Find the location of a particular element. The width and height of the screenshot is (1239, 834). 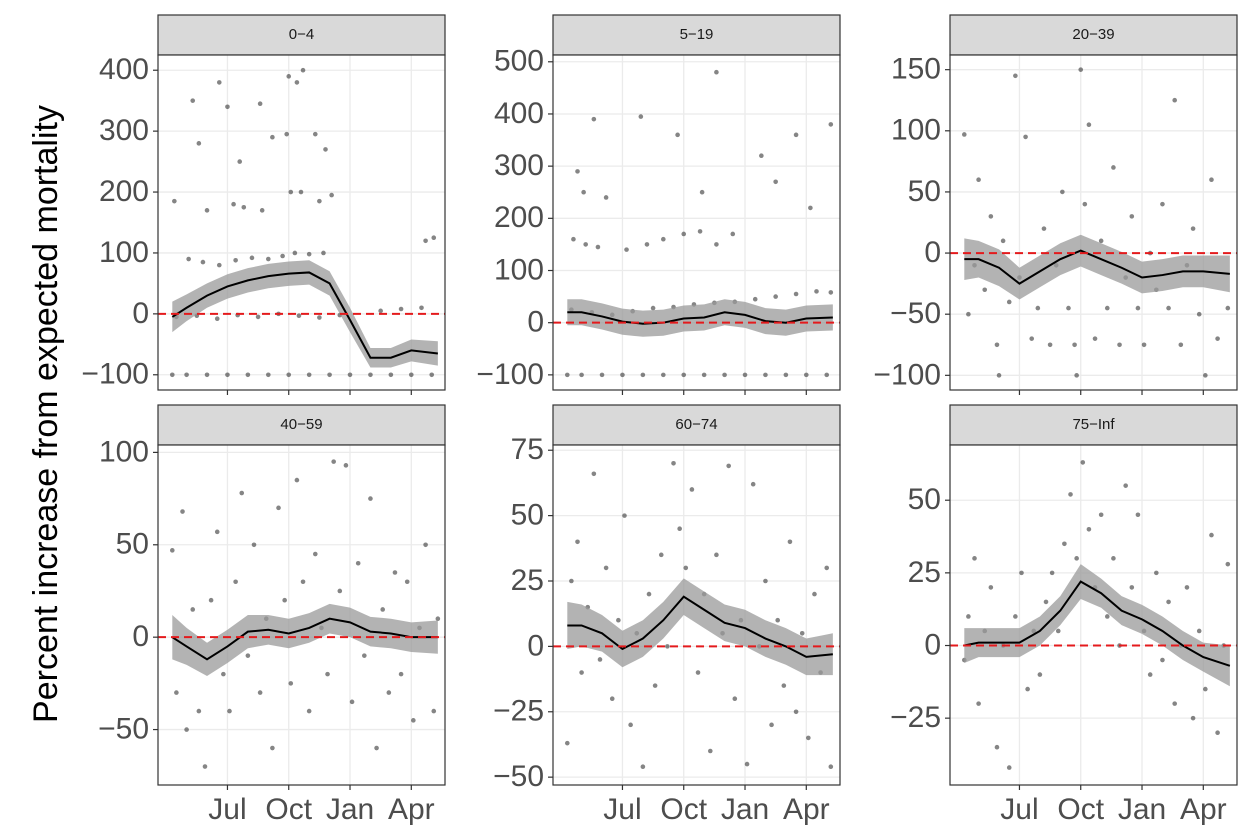

y-tick-label: 300 is located at coordinates (519, 165).